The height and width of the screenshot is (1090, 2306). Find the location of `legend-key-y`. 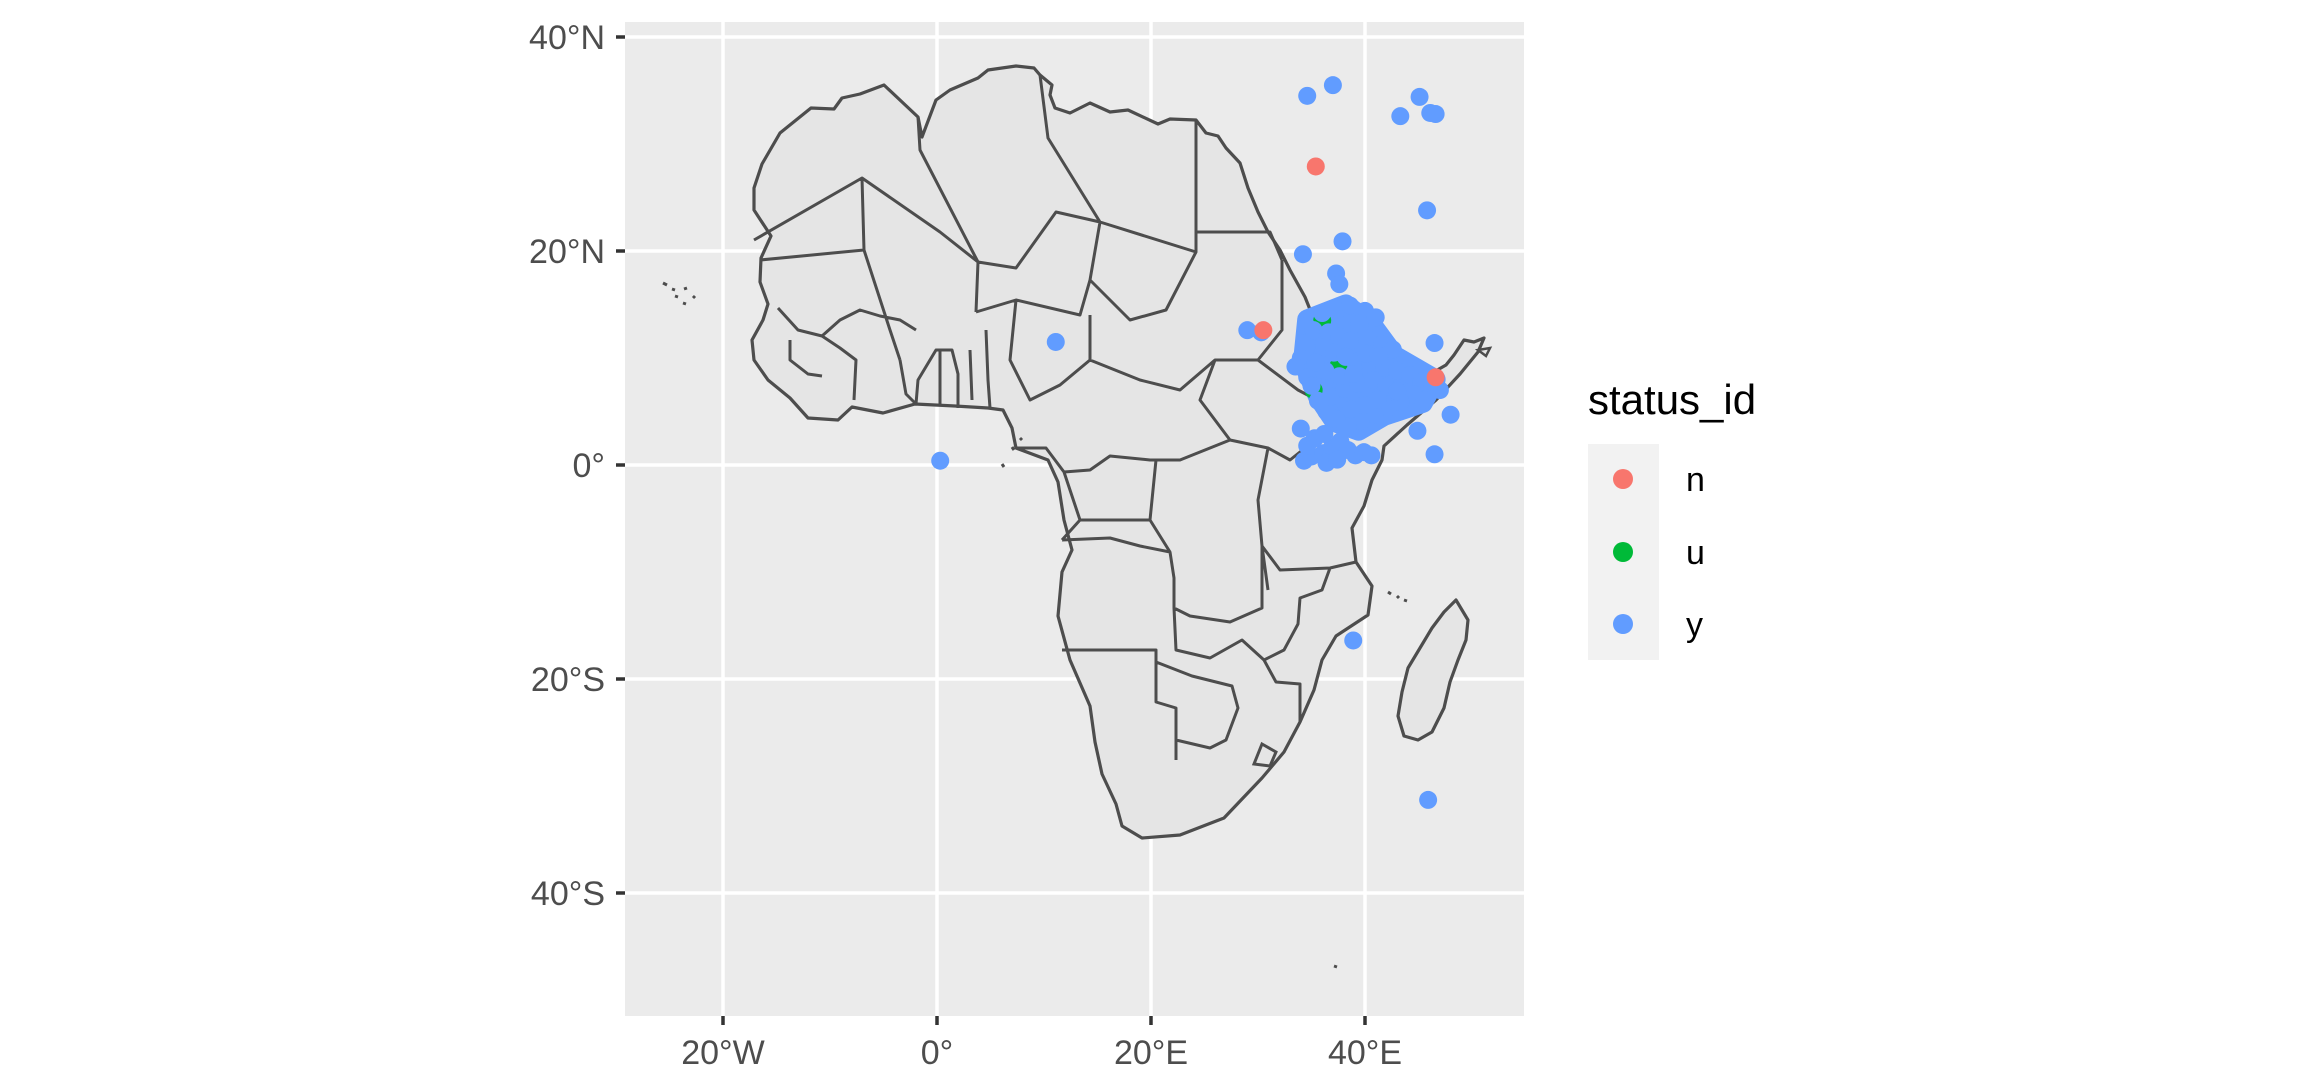

legend-key-y is located at coordinates (1623, 624).